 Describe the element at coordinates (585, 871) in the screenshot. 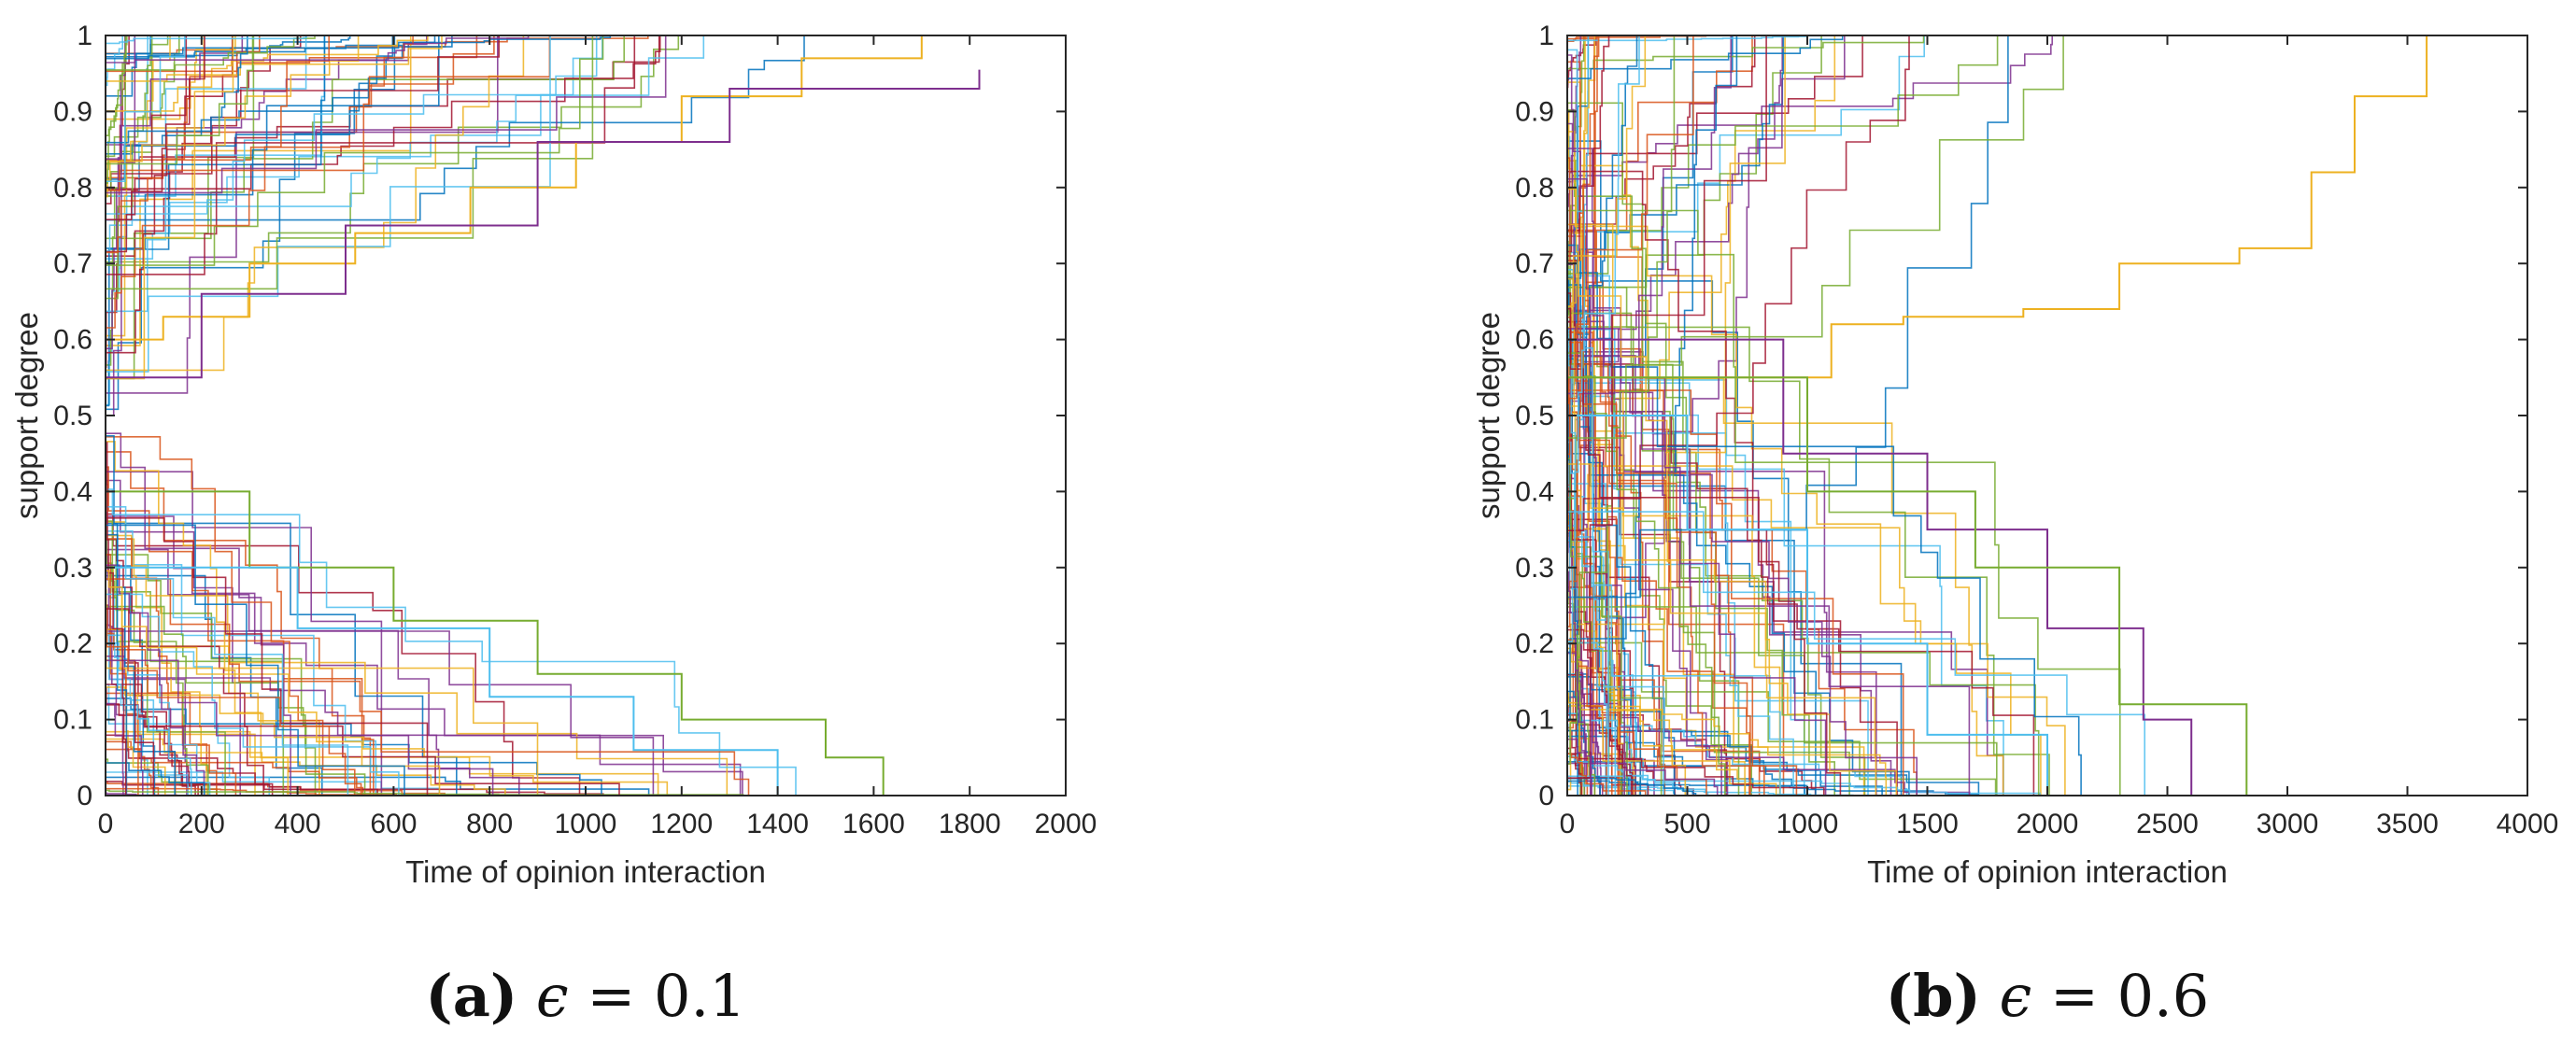

I see `x-axis-label-a: Time of opinion interaction` at that location.